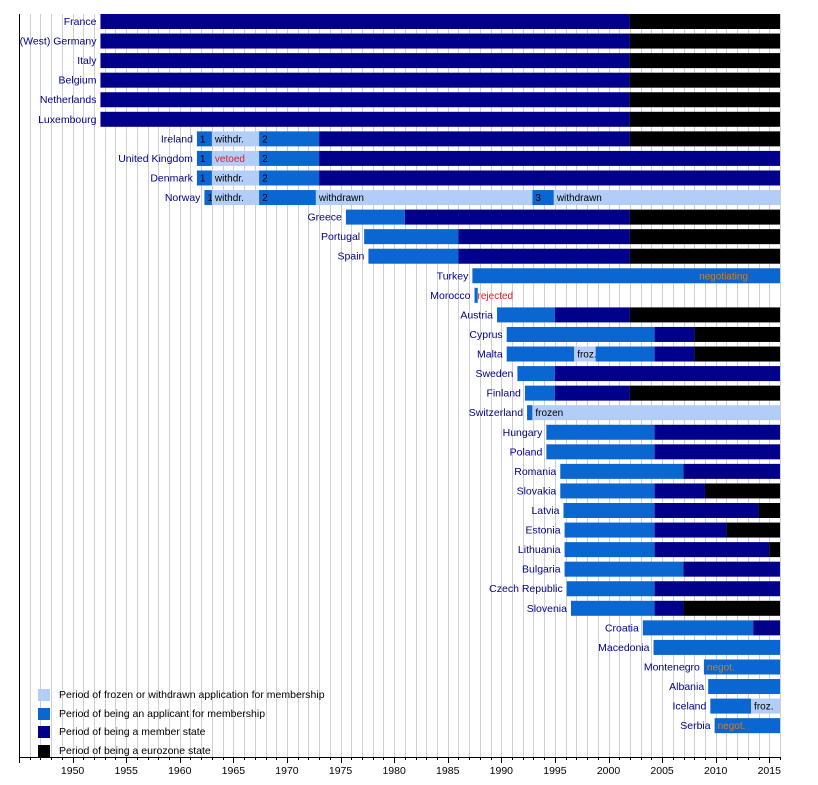  Describe the element at coordinates (341, 198) in the screenshot. I see `bar-label: withdrawn` at that location.